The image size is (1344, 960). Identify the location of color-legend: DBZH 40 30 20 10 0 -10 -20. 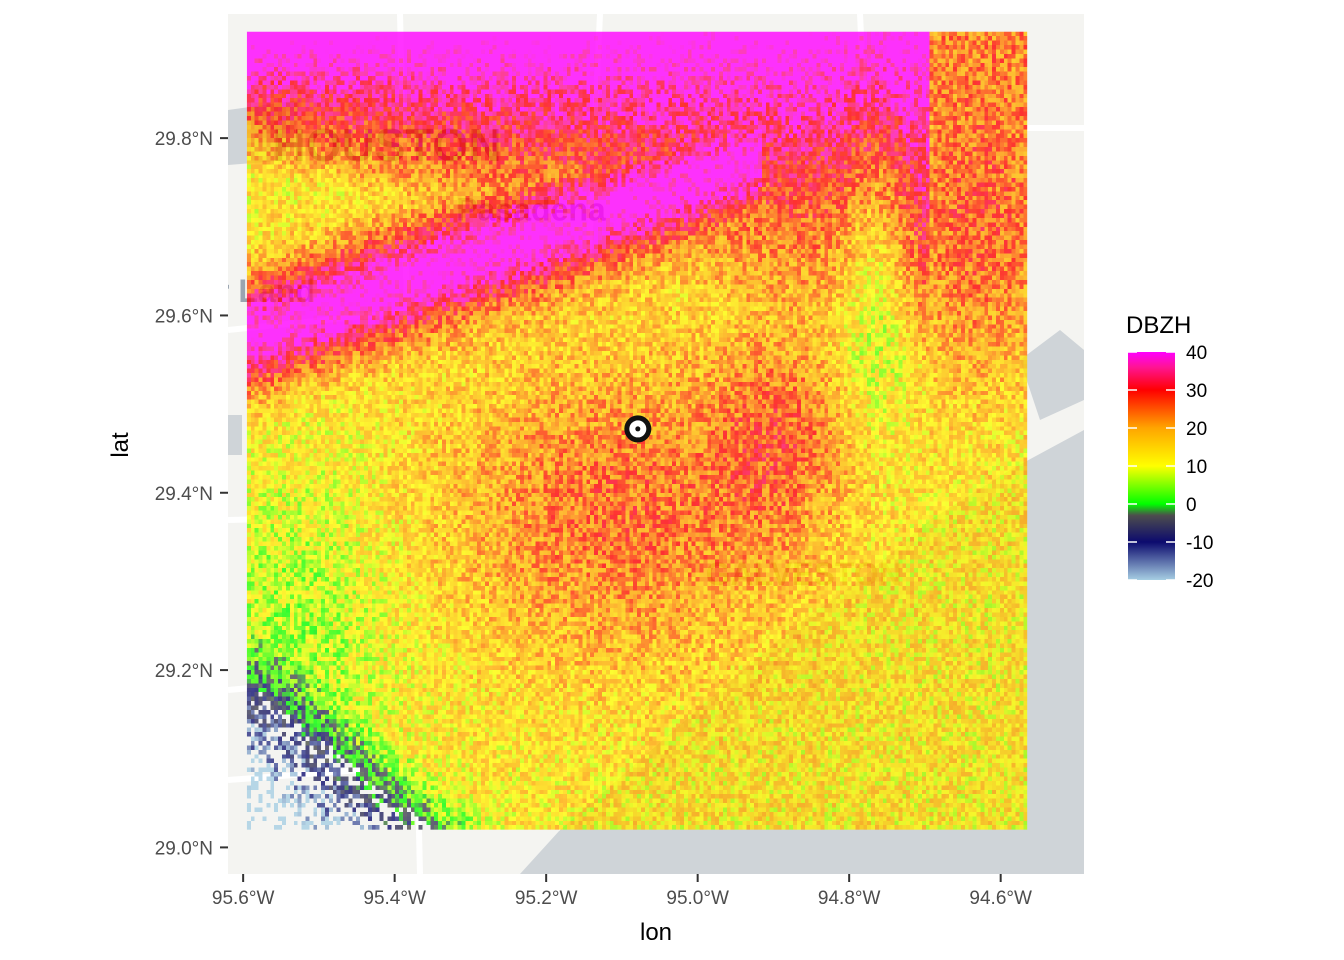
(1169, 452).